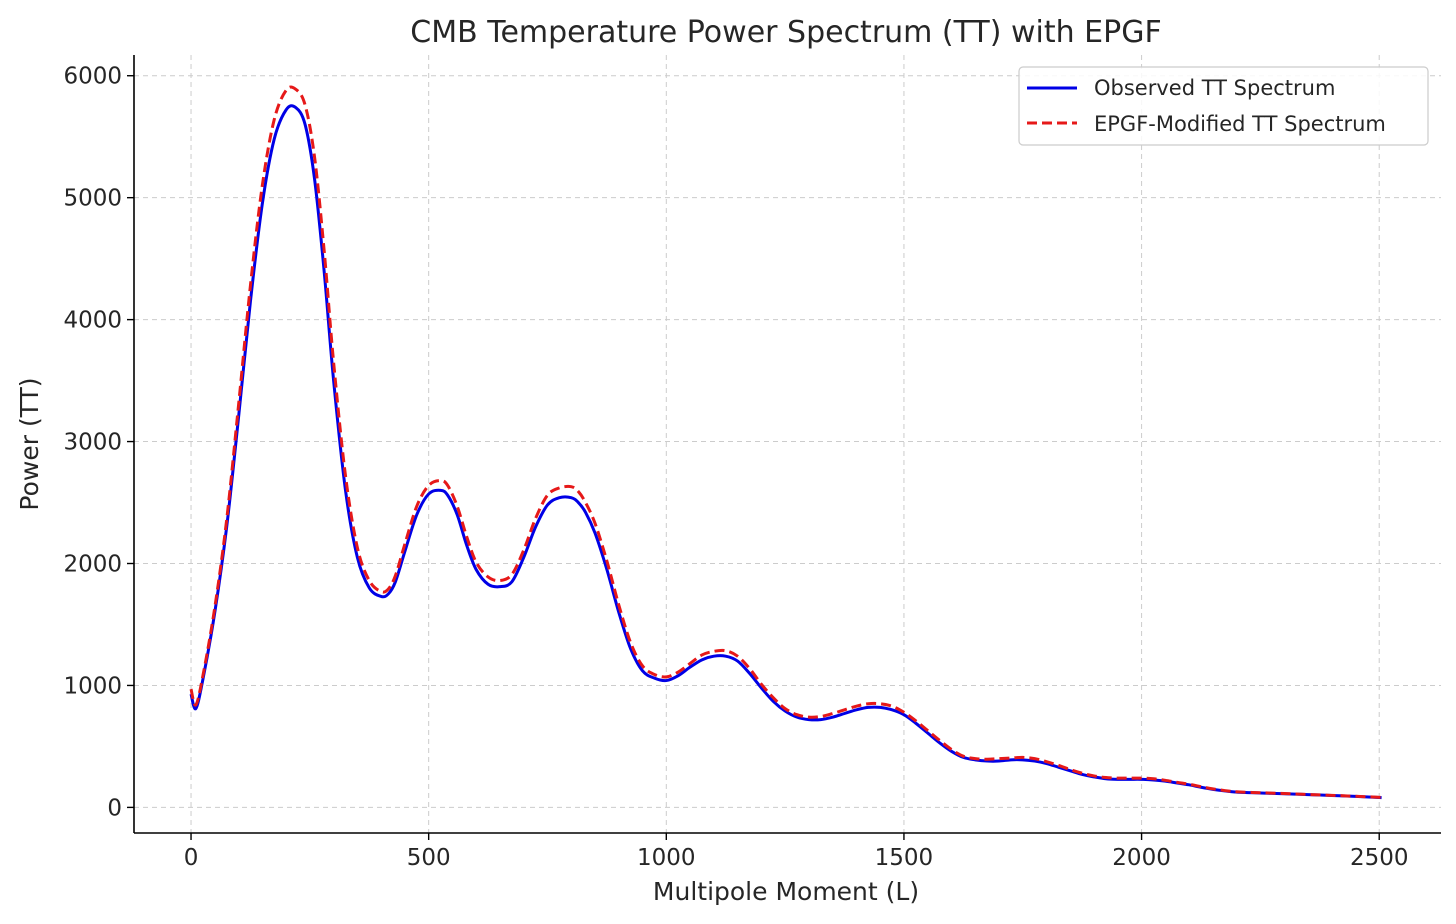 The image size is (1456, 924). I want to click on x-axis-ticks: 0 500 1000 1500 2000 2500, so click(796, 852).